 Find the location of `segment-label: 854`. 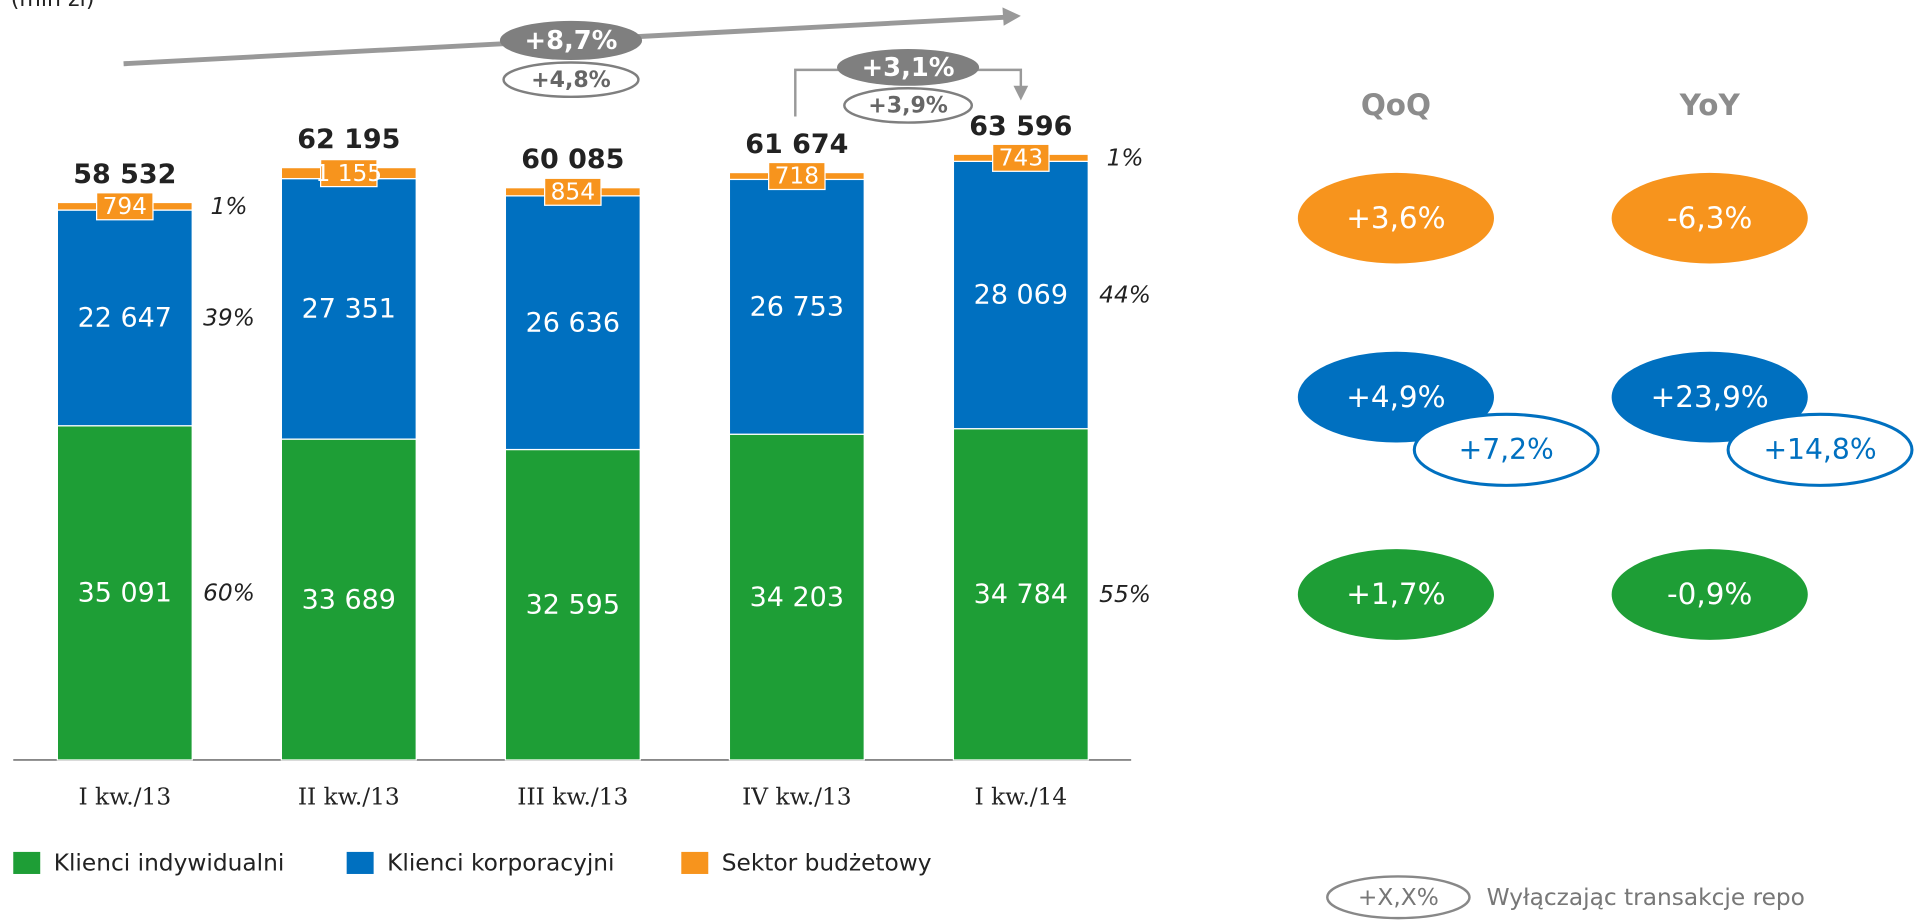

segment-label: 854 is located at coordinates (573, 192).